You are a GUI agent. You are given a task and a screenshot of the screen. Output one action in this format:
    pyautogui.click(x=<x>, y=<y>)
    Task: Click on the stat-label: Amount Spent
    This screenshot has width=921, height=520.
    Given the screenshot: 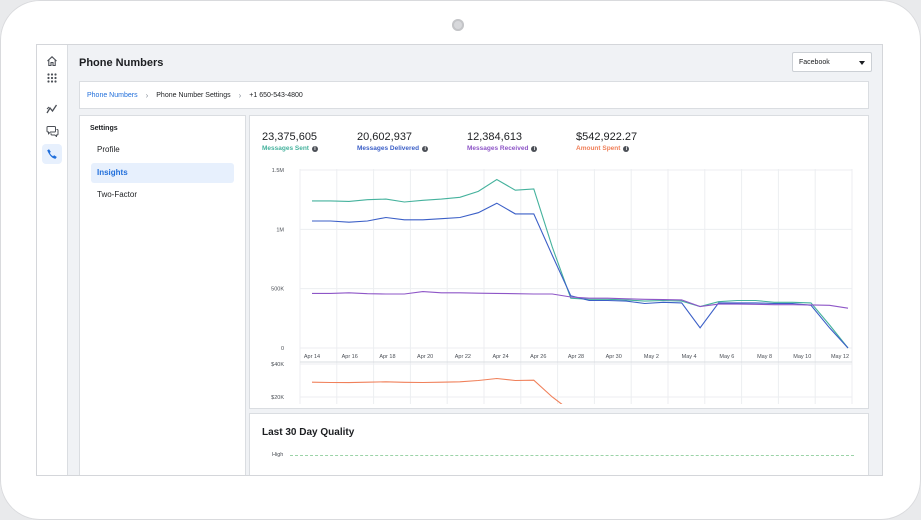 What is the action you would take?
    pyautogui.click(x=598, y=148)
    